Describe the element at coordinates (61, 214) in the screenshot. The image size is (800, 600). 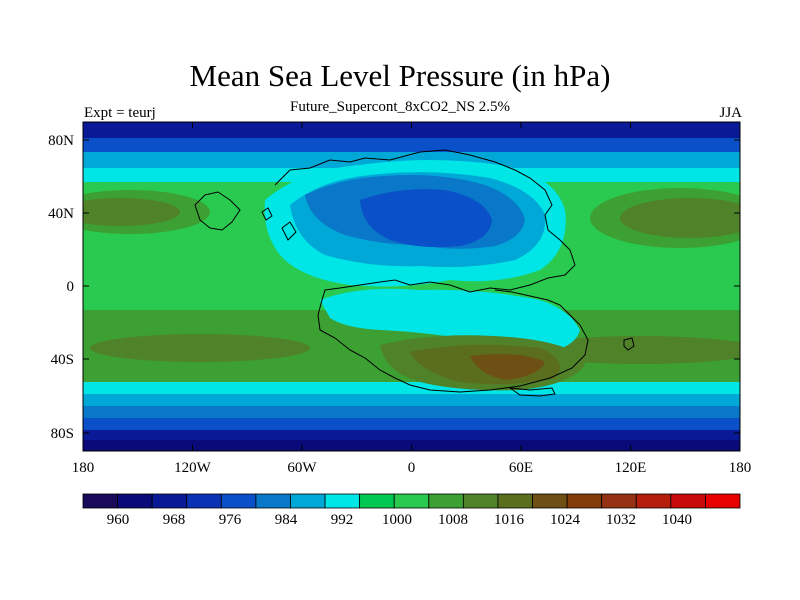
I see `y-tick-label: 40N` at that location.